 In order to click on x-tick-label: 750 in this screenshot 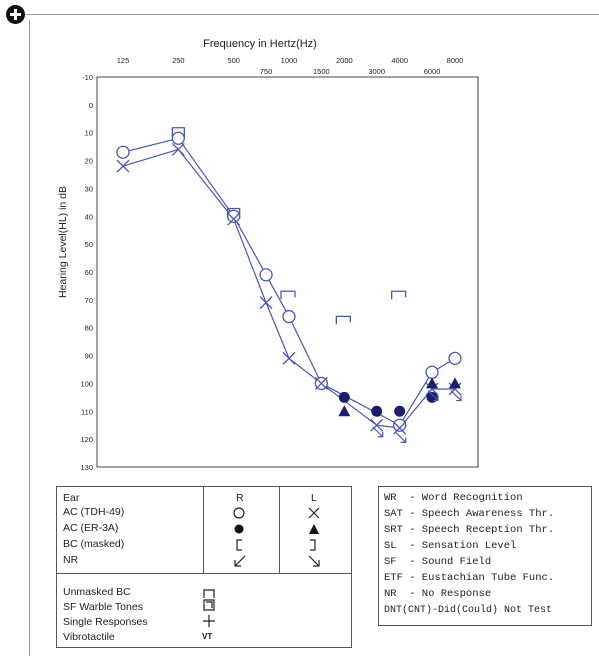, I will do `click(266, 71)`.